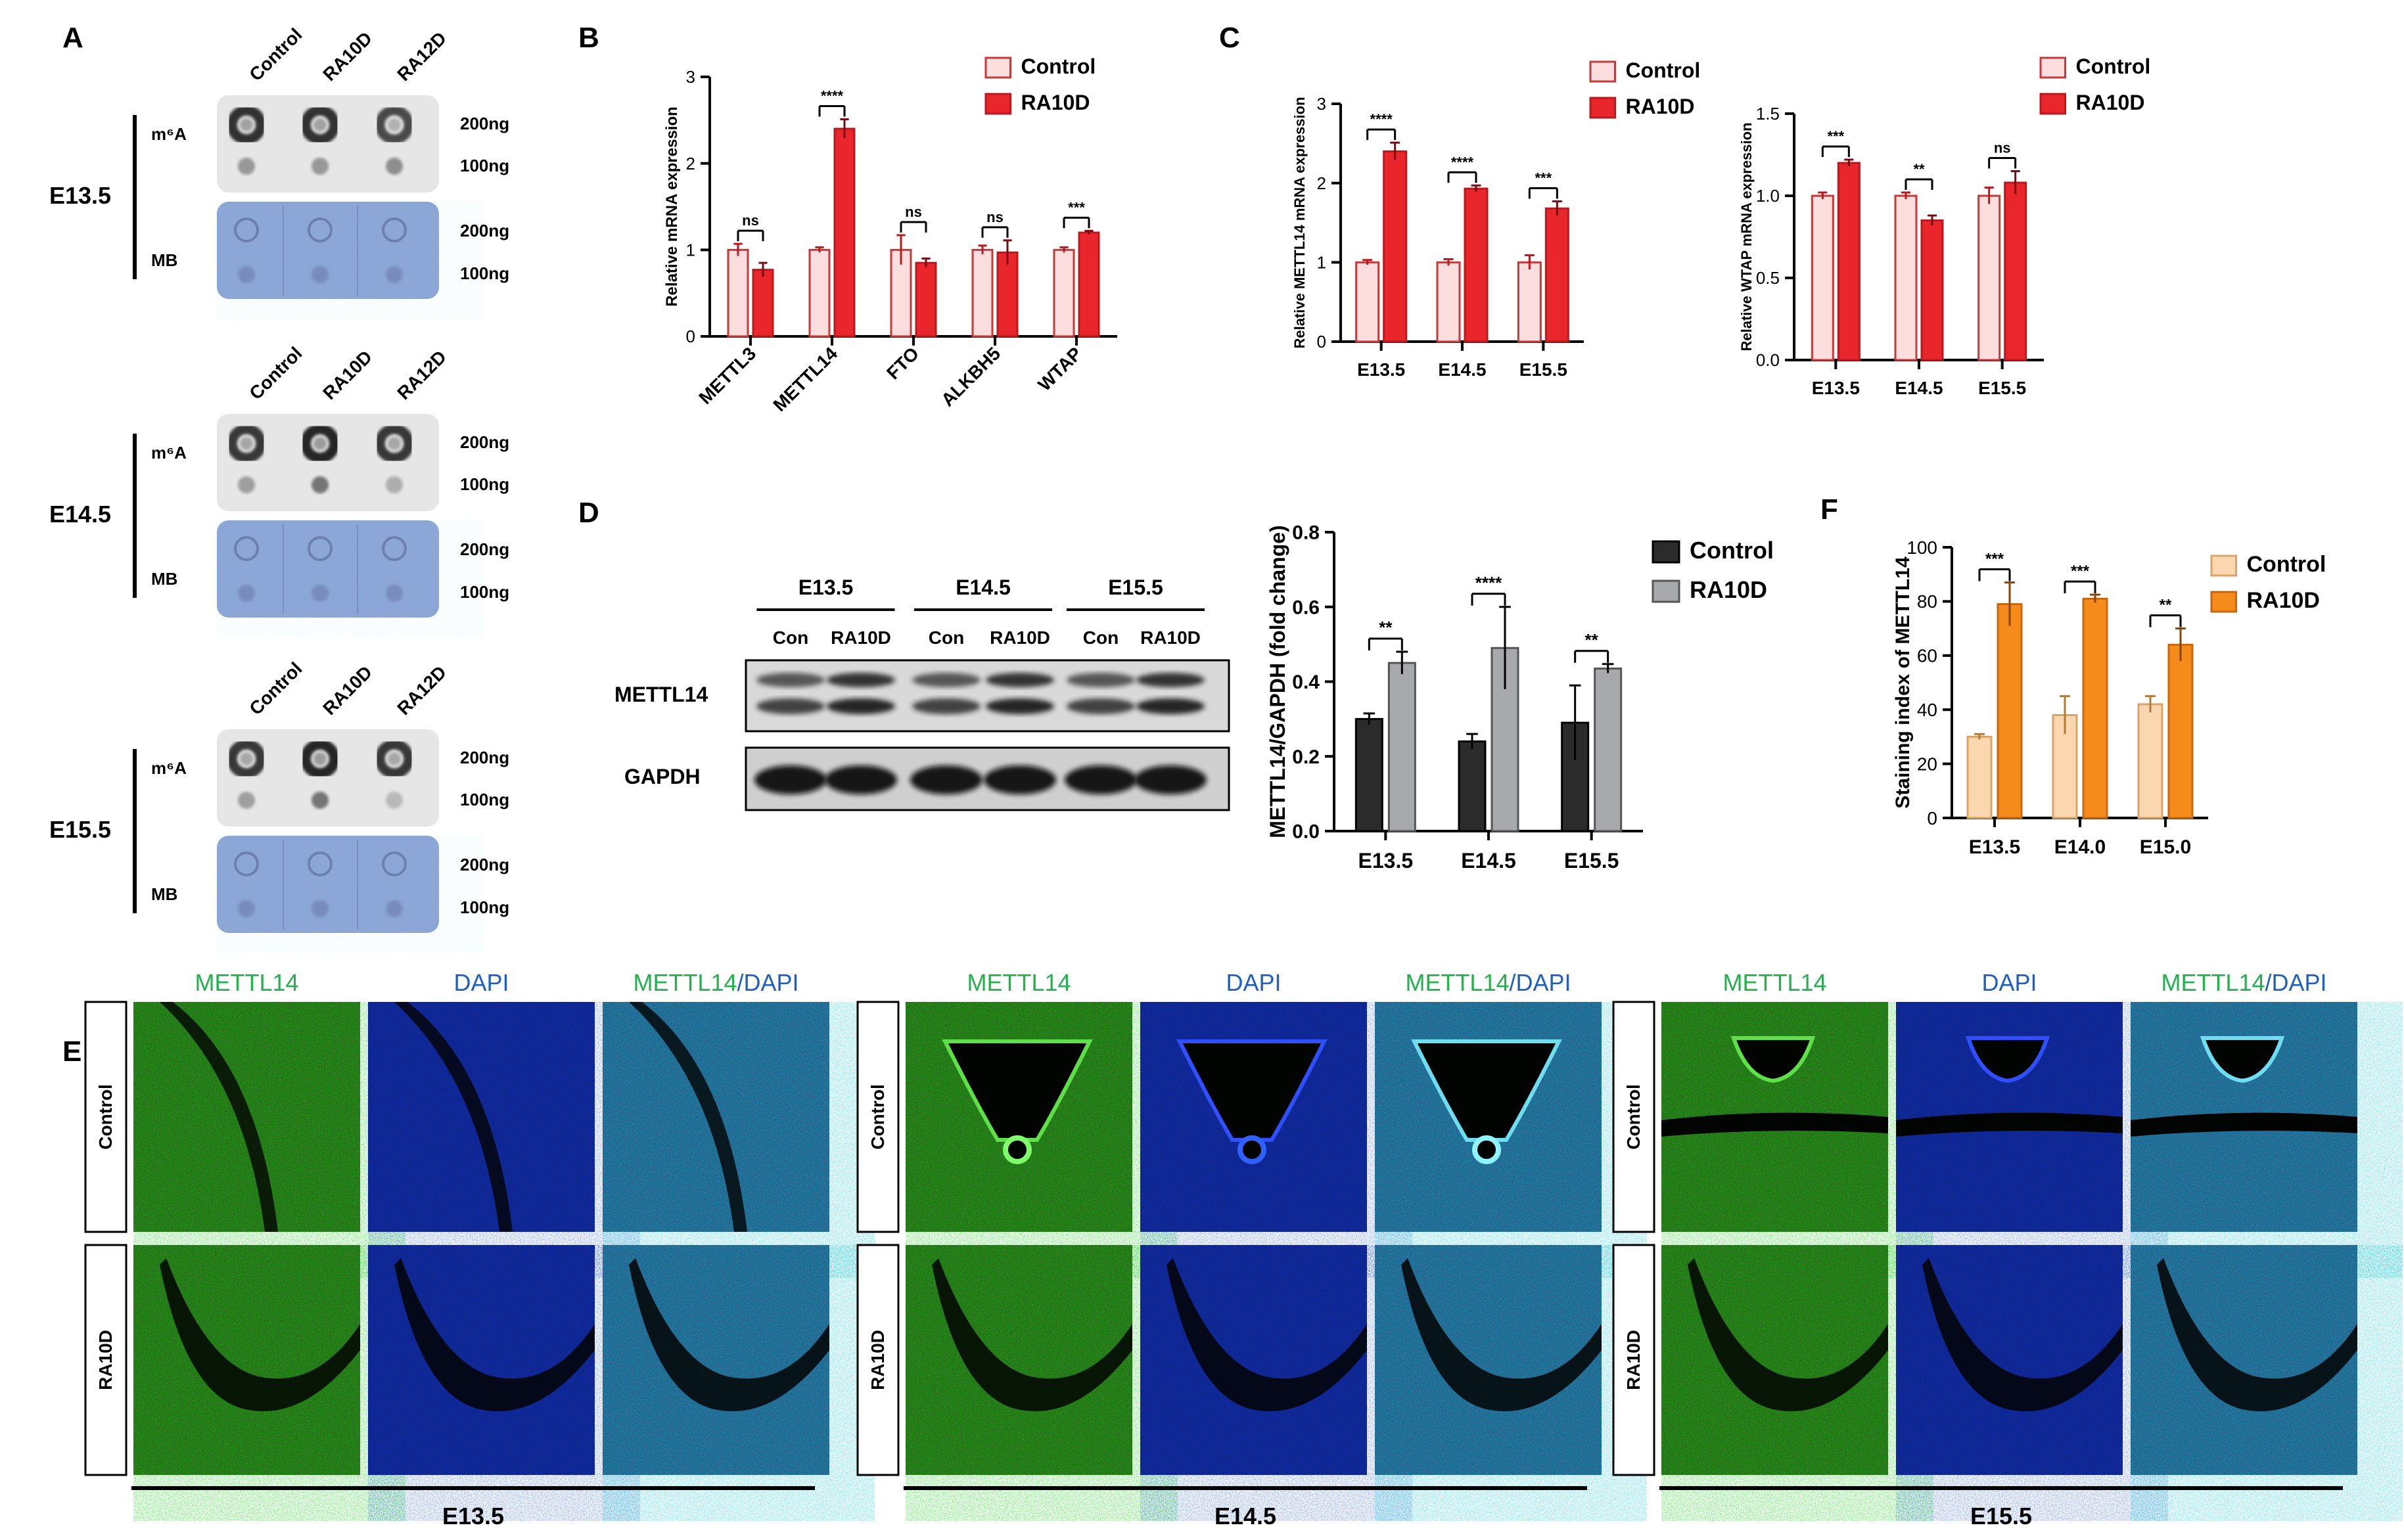 The height and width of the screenshot is (1540, 2404). I want to click on y-tick-label: 0.6, so click(1306, 607).